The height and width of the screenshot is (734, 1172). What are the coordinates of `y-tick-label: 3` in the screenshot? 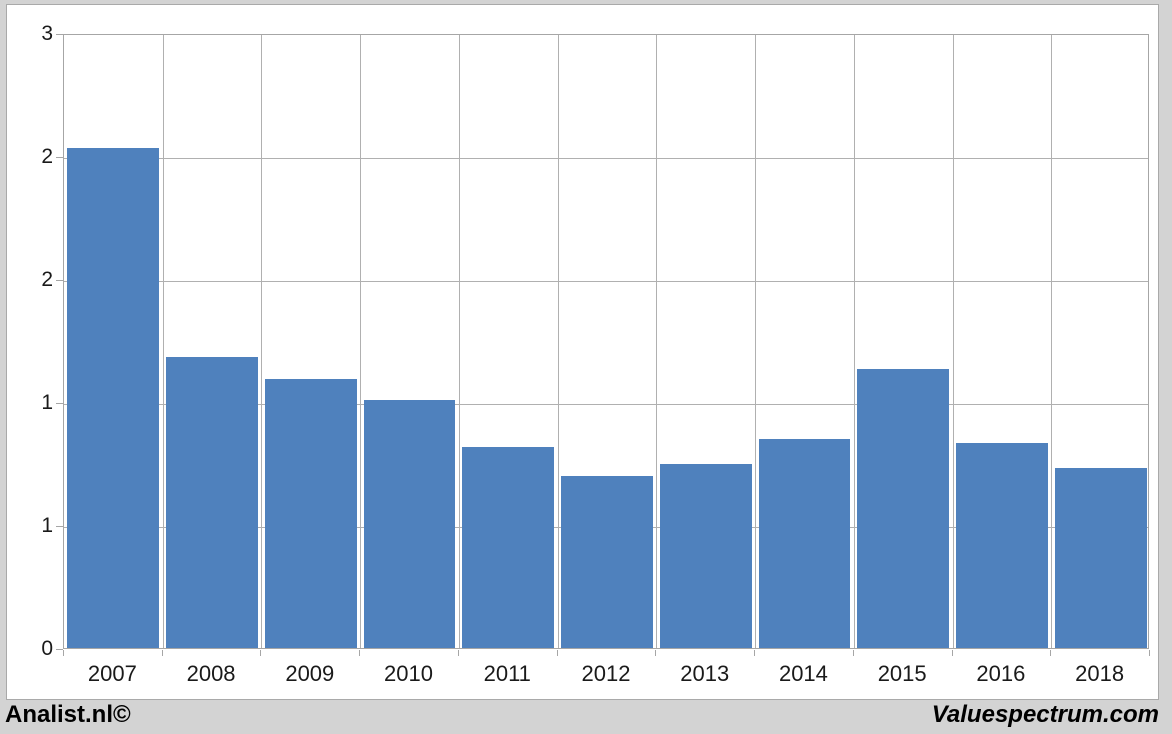 It's located at (47, 33).